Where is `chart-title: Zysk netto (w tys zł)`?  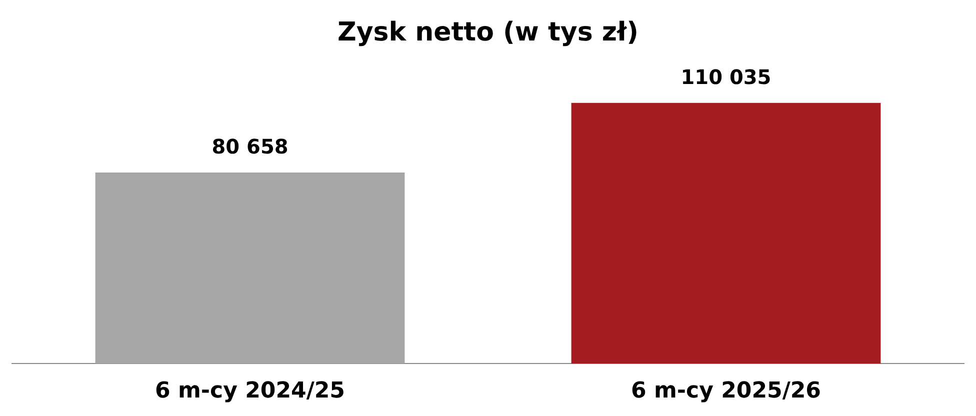
chart-title: Zysk netto (w tys zł) is located at coordinates (488, 32).